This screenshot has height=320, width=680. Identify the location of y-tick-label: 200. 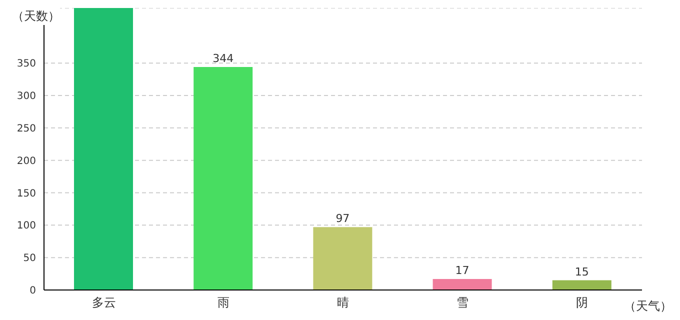
(26, 161).